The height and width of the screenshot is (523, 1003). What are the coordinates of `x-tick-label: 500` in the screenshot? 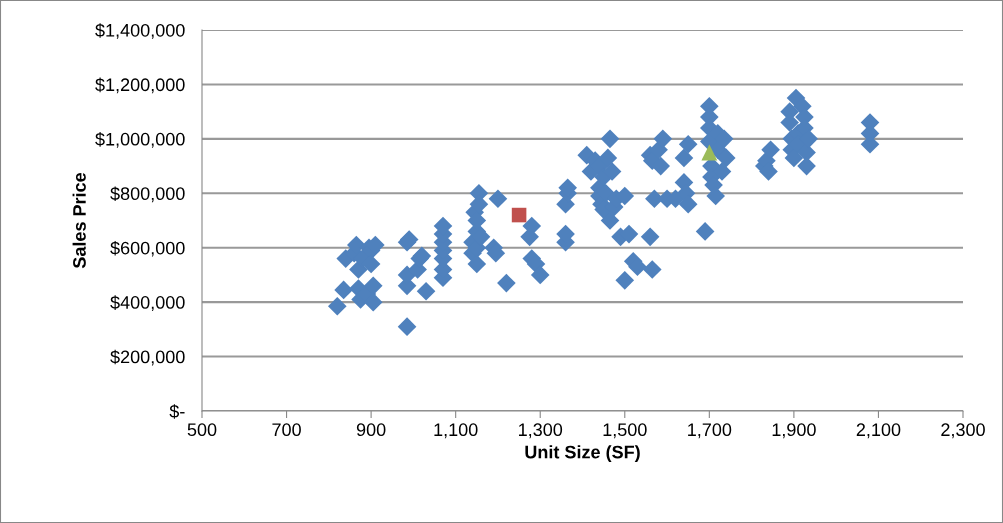 It's located at (202, 430).